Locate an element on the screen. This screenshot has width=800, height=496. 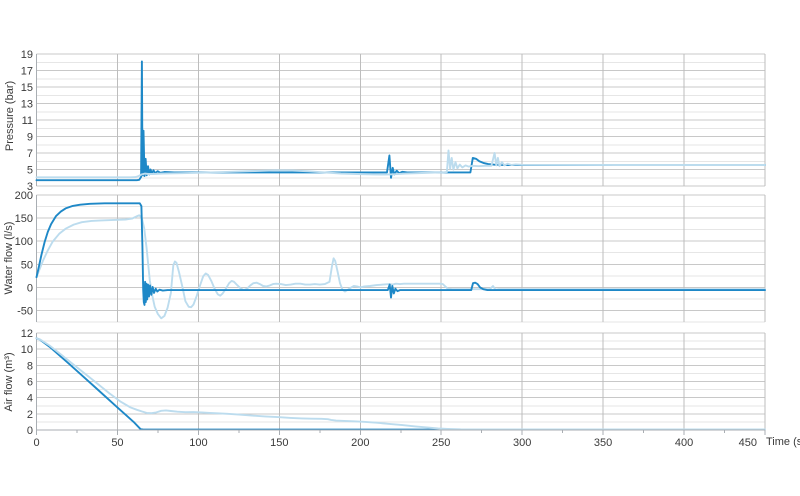
x-tick-label: 250 is located at coordinates (441, 443).